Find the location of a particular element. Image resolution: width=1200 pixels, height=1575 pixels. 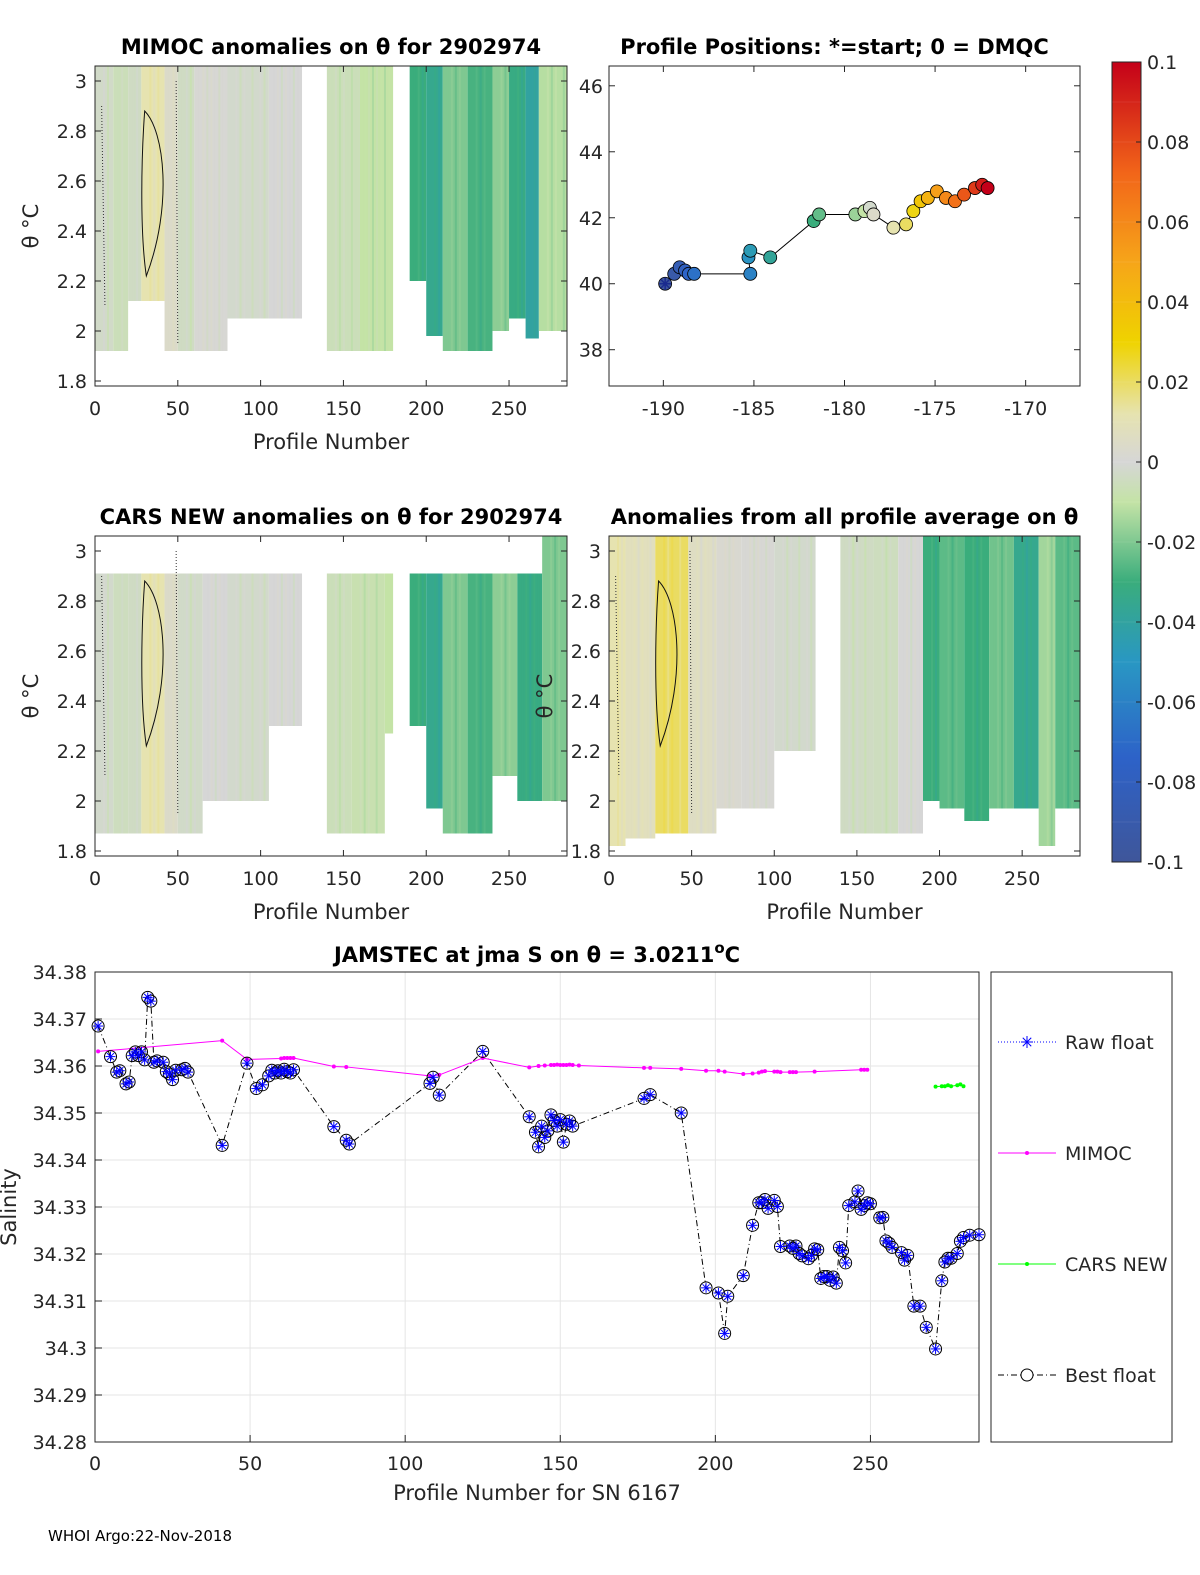

title-superscript: o is located at coordinates (719, 948).